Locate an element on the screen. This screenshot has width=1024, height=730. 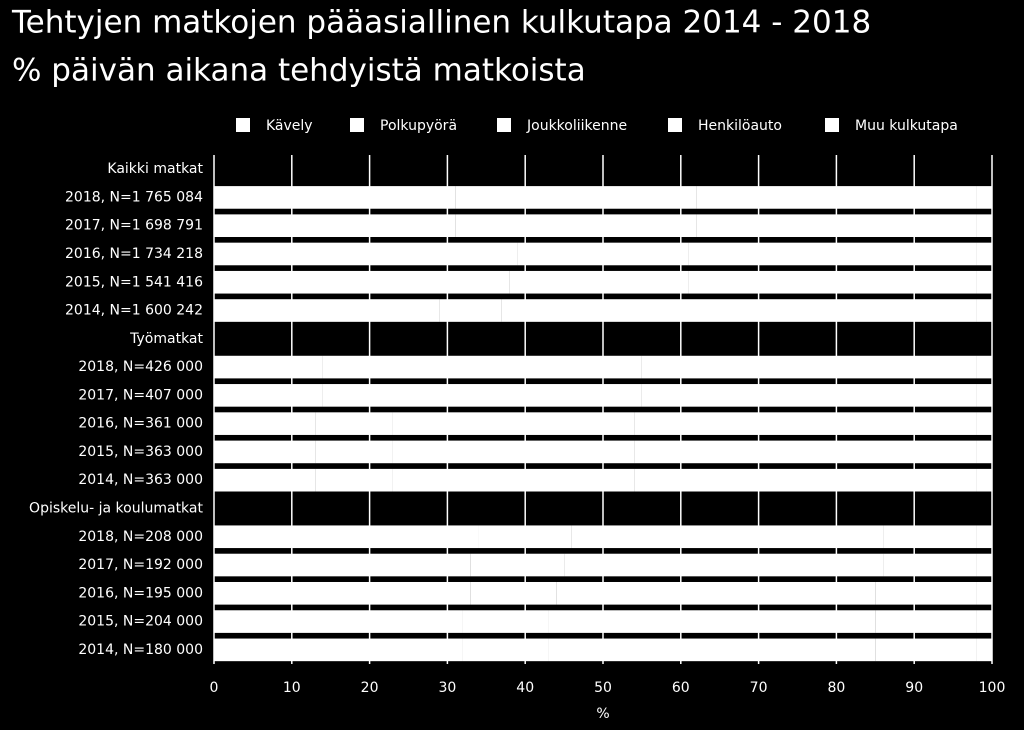
y-tick-label: Opiskelu- ja koulumatkat is located at coordinates (116, 508).